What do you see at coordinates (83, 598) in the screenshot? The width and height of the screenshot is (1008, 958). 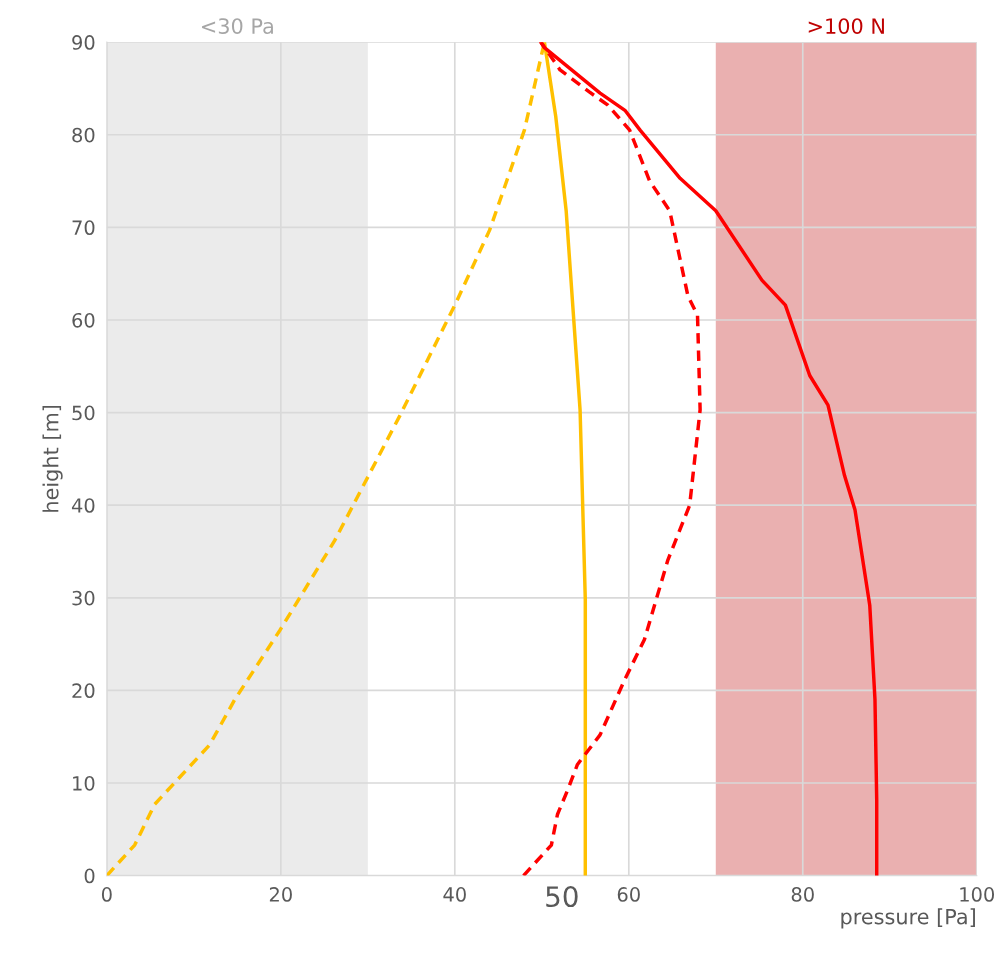 I see `y-tick-label: 30` at bounding box center [83, 598].